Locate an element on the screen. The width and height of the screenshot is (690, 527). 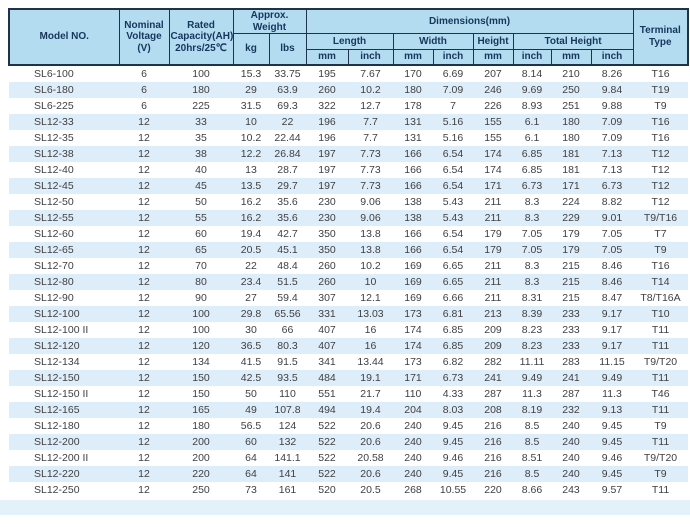
value-cell: 216 is located at coordinates (493, 473).